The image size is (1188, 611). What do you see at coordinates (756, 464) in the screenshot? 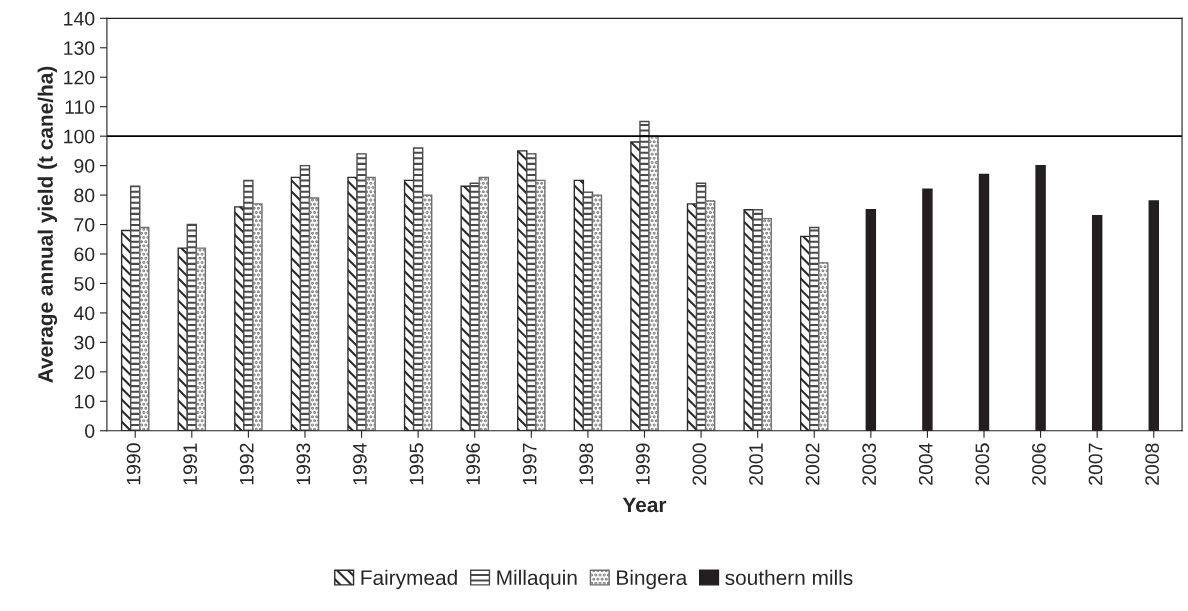
I see `x-tick-label: 2001` at bounding box center [756, 464].